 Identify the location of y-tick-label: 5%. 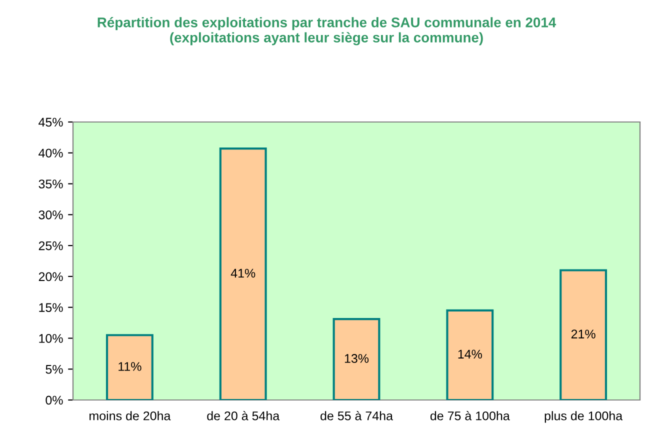
(54, 369).